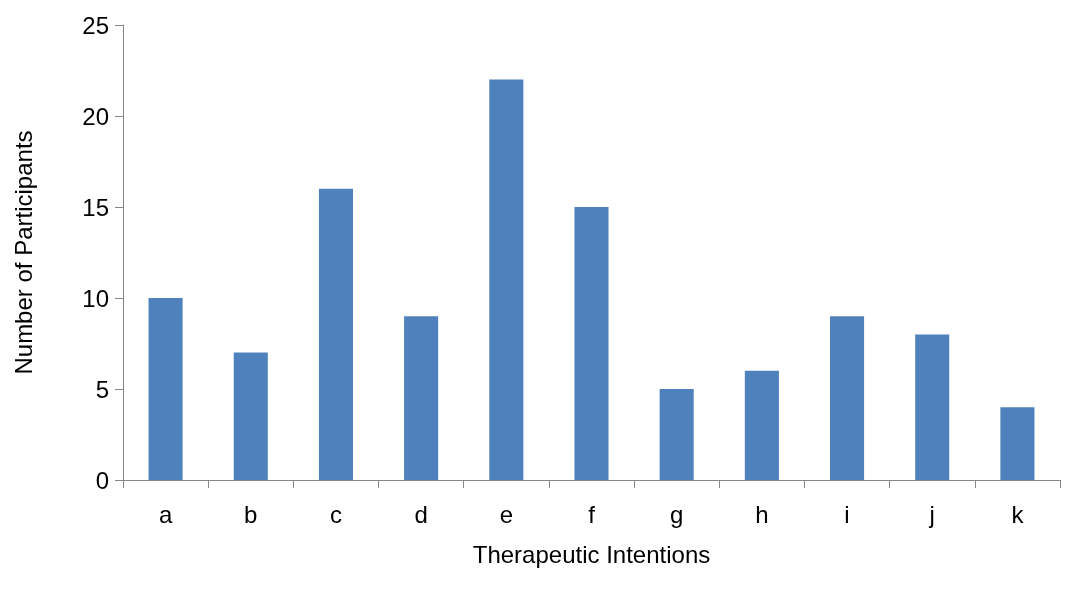 The height and width of the screenshot is (599, 1069). Describe the element at coordinates (592, 514) in the screenshot. I see `x-tick-label: f` at that location.